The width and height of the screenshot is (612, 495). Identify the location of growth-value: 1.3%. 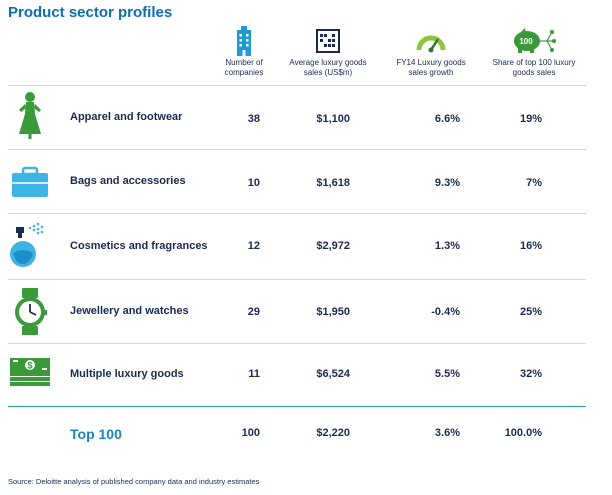
(447, 246).